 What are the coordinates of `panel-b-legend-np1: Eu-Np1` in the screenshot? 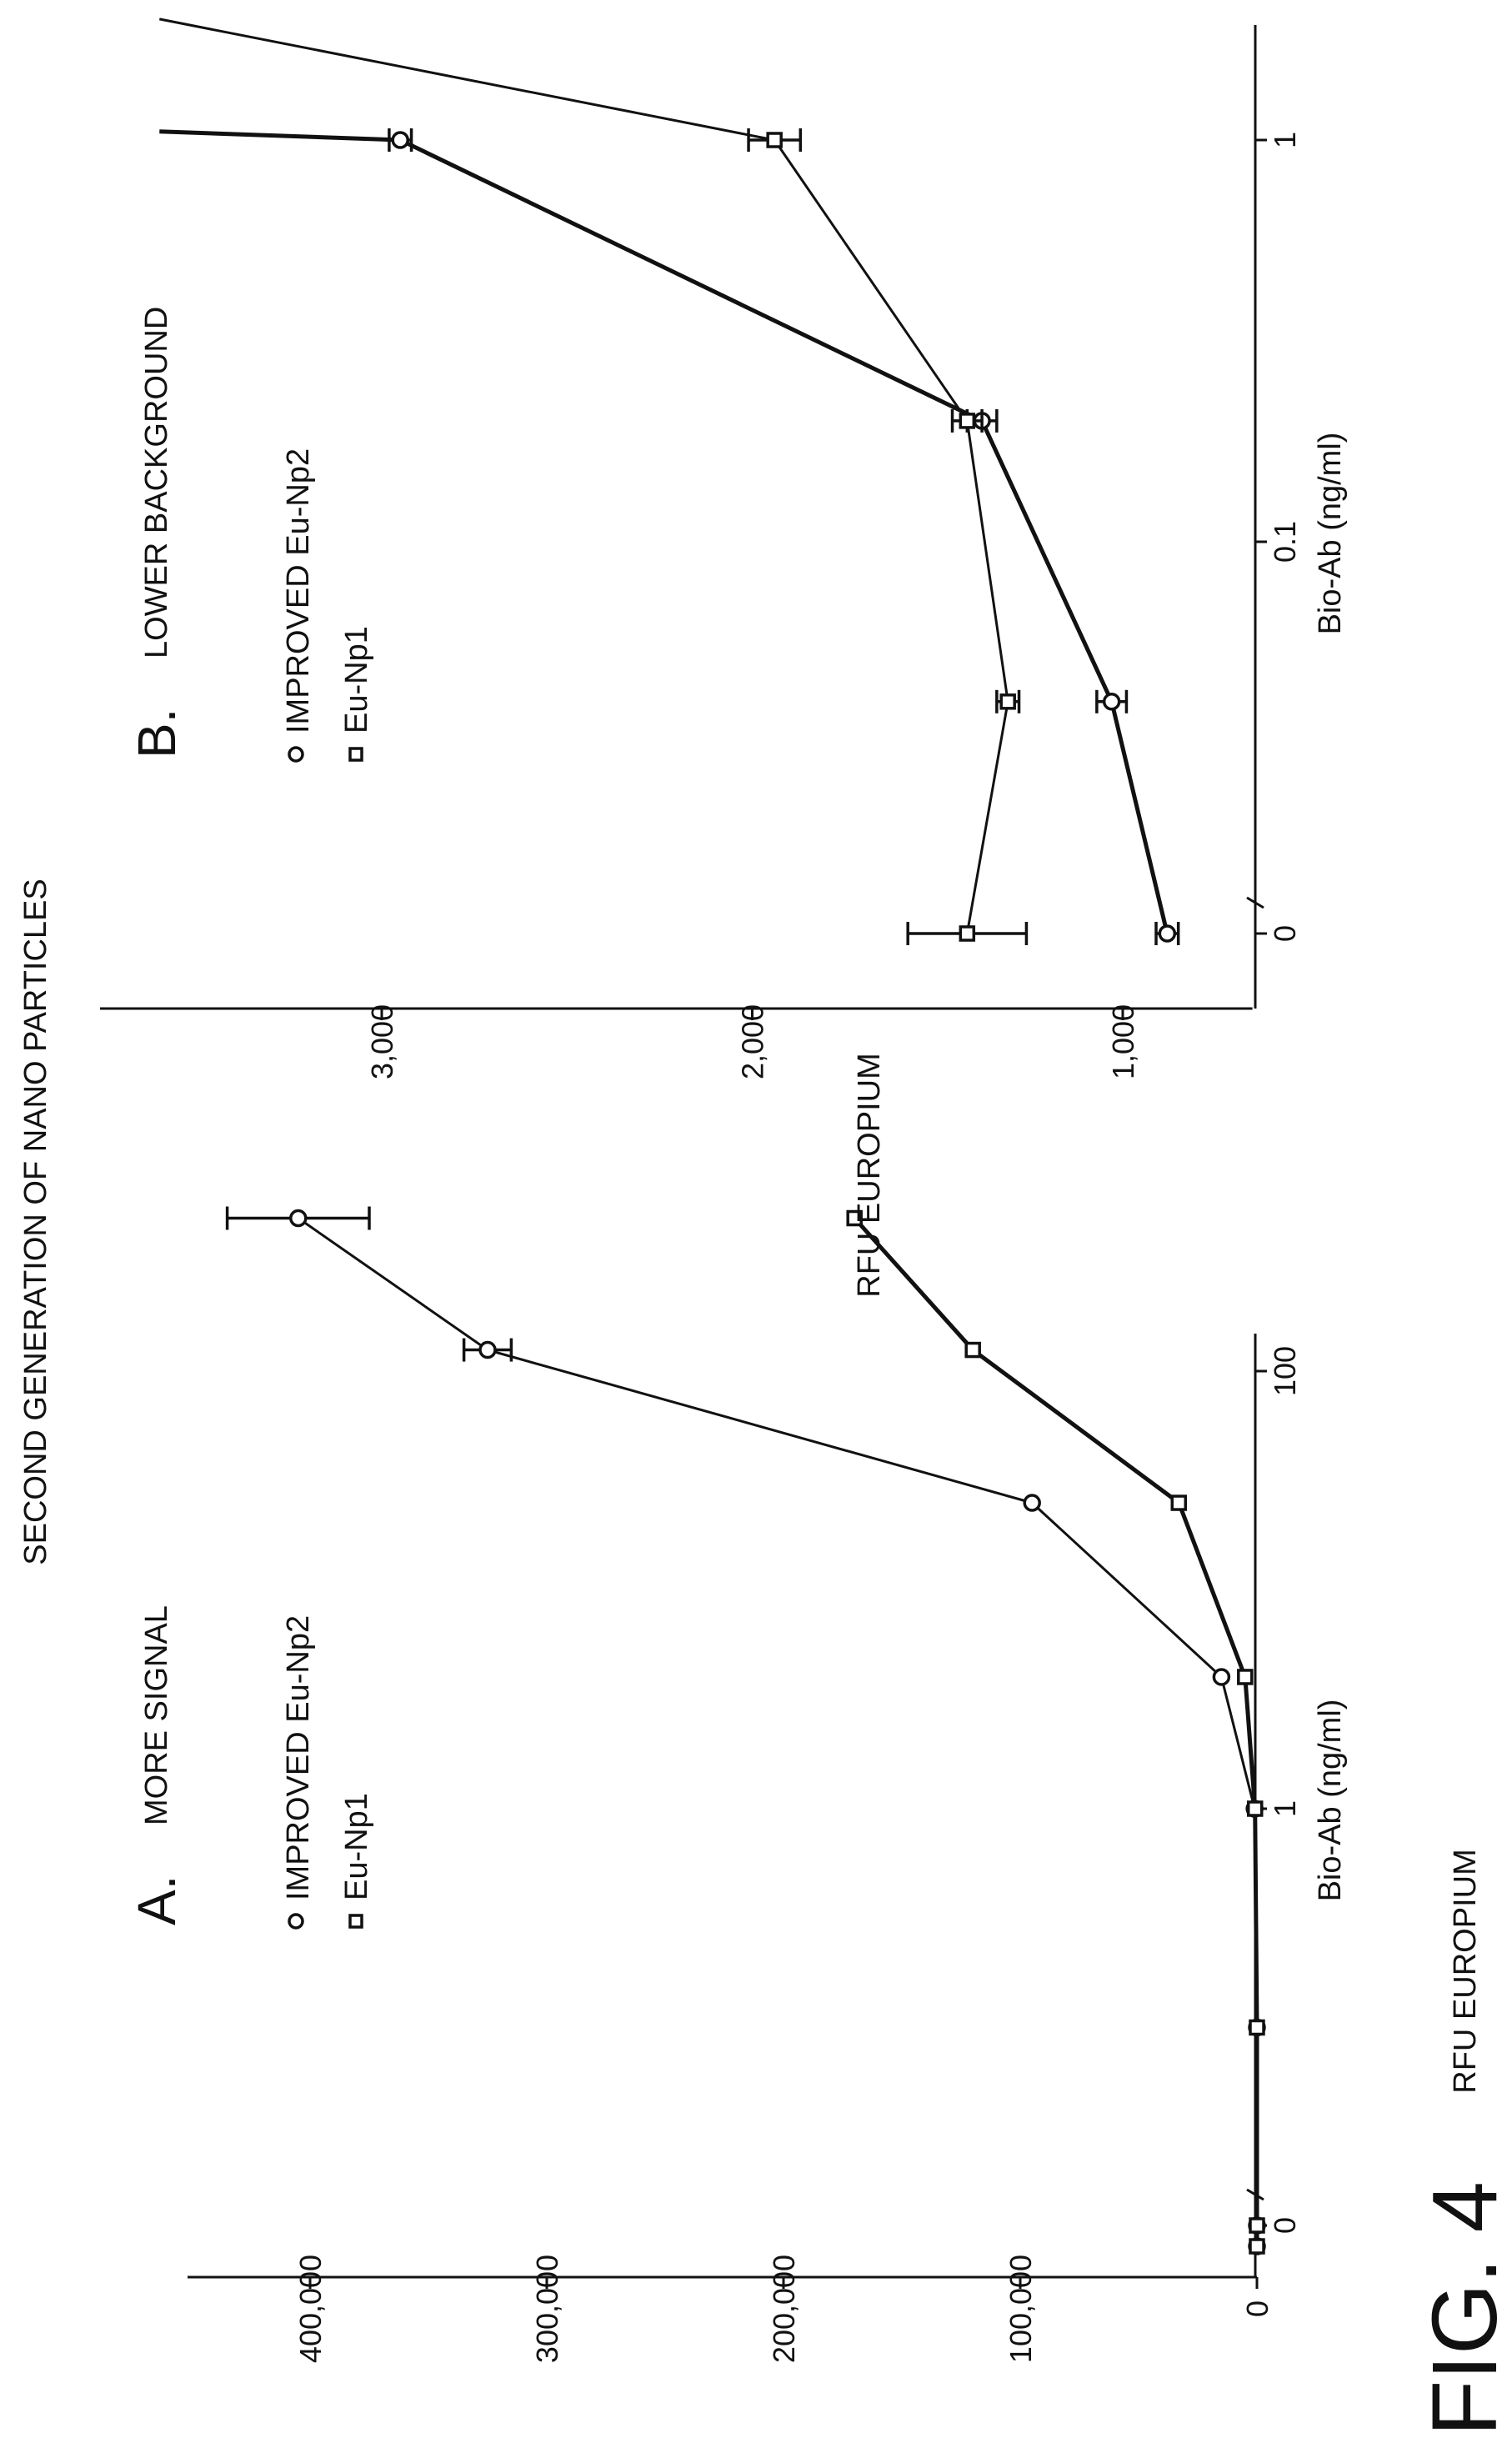 It's located at (357, 679).